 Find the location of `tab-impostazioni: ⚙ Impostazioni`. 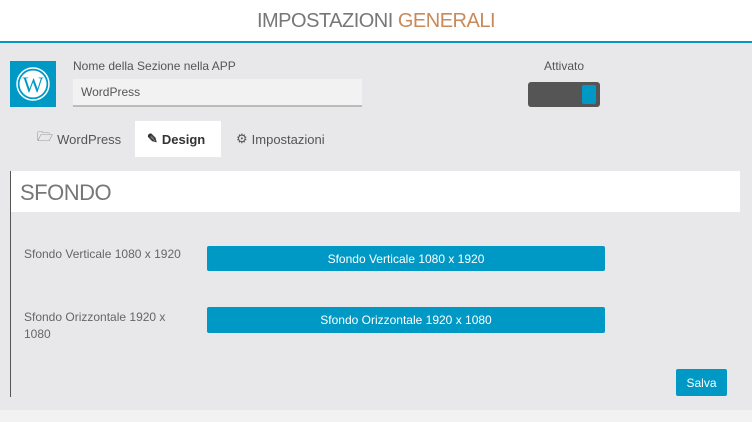

tab-impostazioni: ⚙ Impostazioni is located at coordinates (284, 139).